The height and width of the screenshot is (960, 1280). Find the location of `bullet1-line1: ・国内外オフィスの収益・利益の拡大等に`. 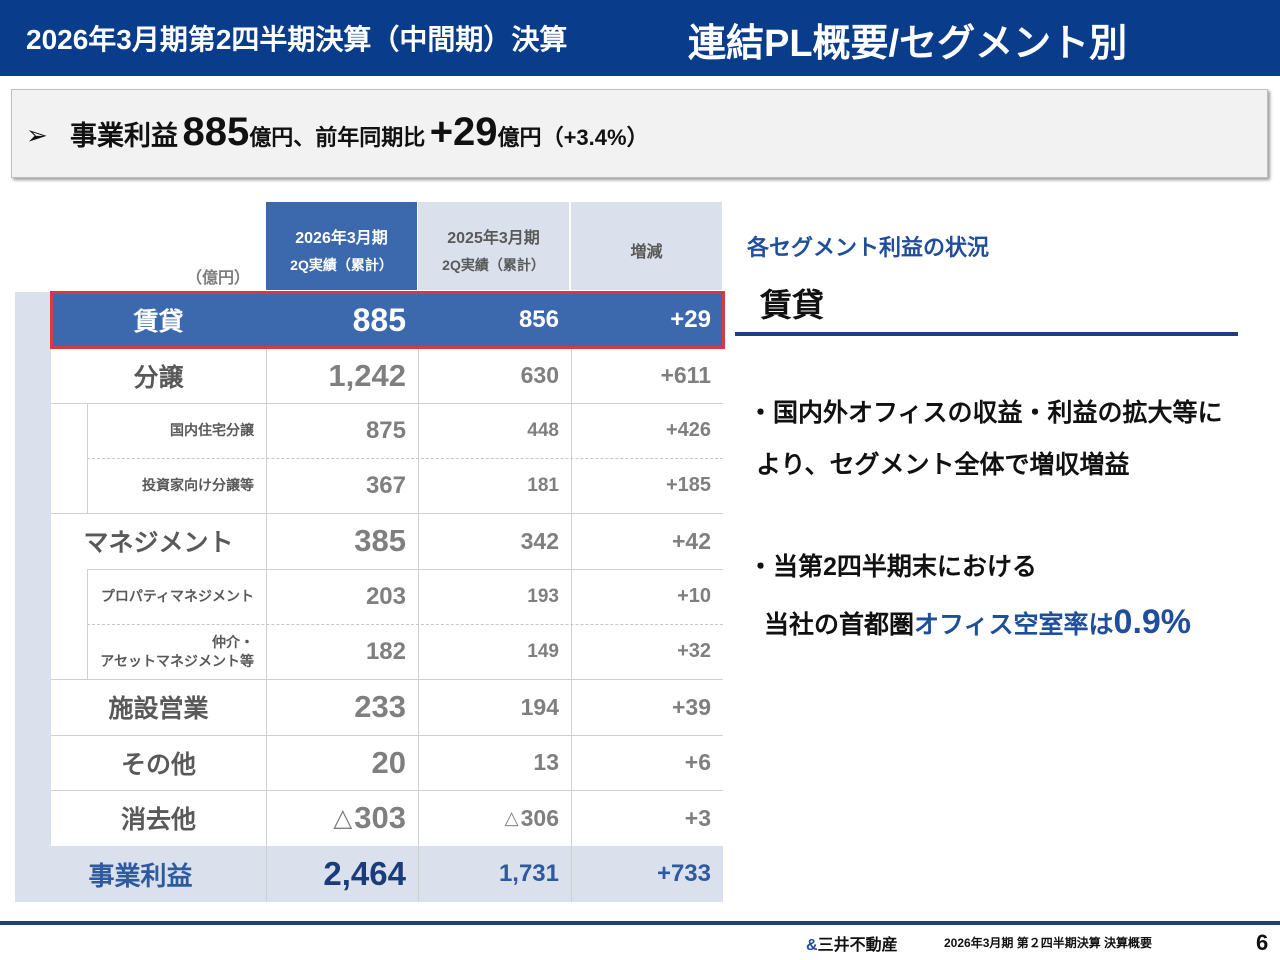

bullet1-line1: ・国内外オフィスの収益・利益の拡大等に is located at coordinates (985, 413).